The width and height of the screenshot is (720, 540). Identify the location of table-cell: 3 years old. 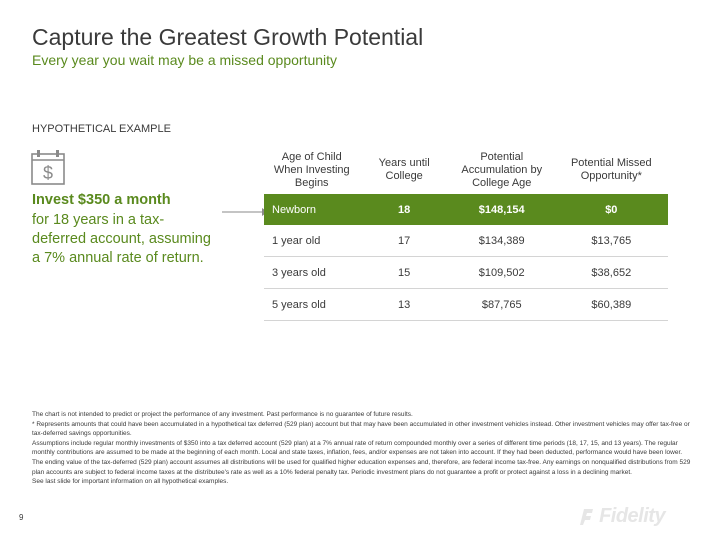
(312, 272).